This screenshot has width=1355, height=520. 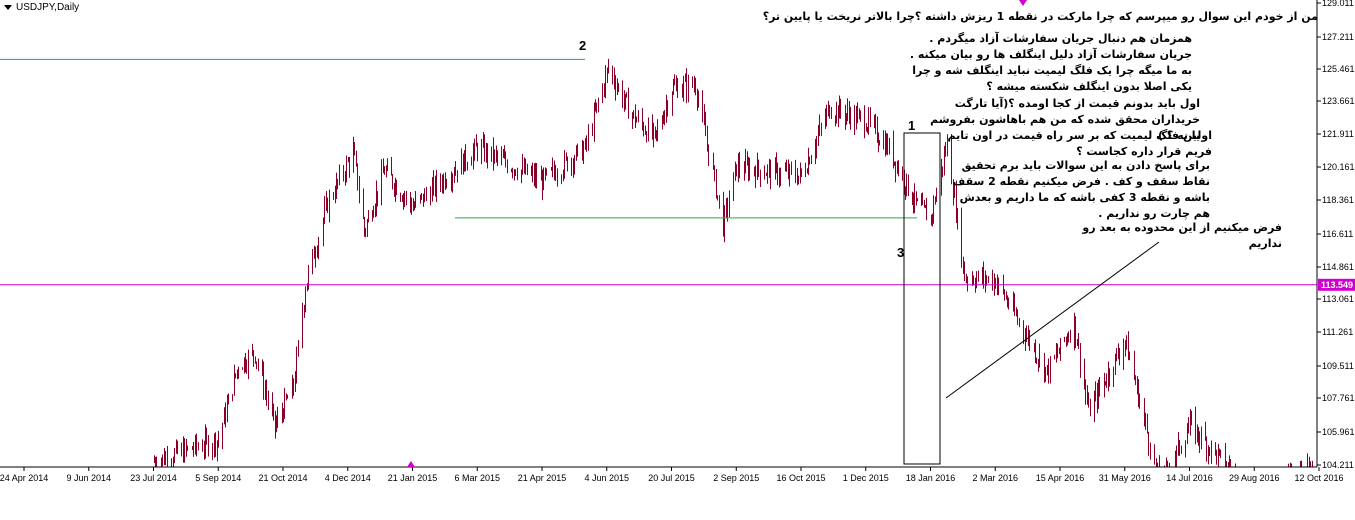 I want to click on time-tick-label: 31 May 2016, so click(x=1125, y=478).